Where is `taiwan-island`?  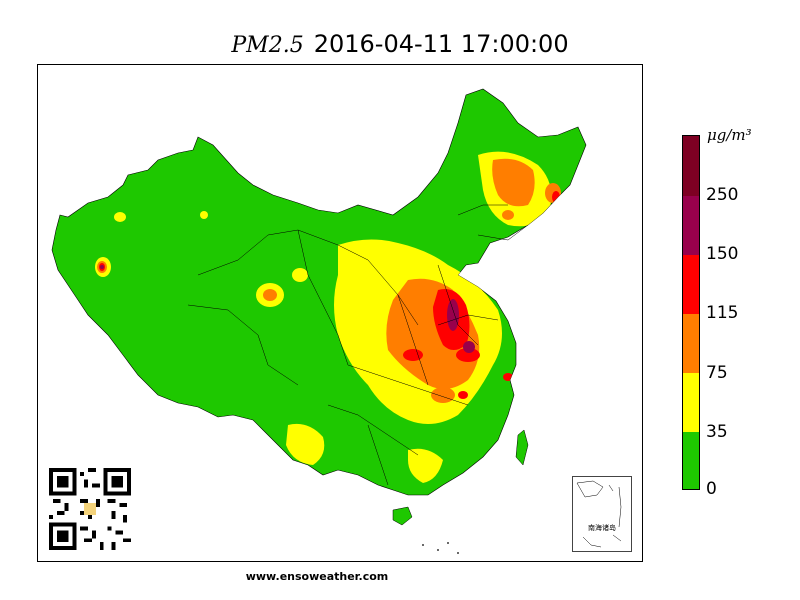
taiwan-island is located at coordinates (522, 447).